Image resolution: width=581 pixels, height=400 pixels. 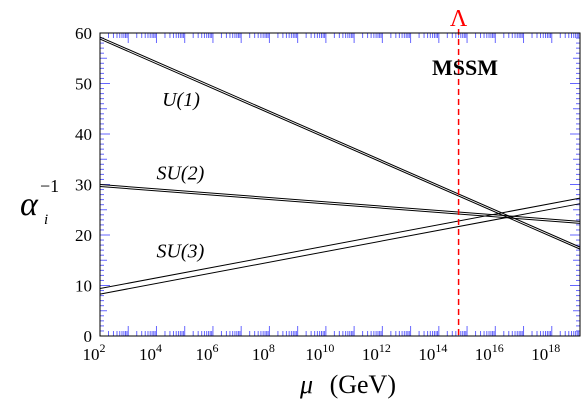 What do you see at coordinates (150, 352) in the screenshot?
I see `x-tick-label: 10⁴` at bounding box center [150, 352].